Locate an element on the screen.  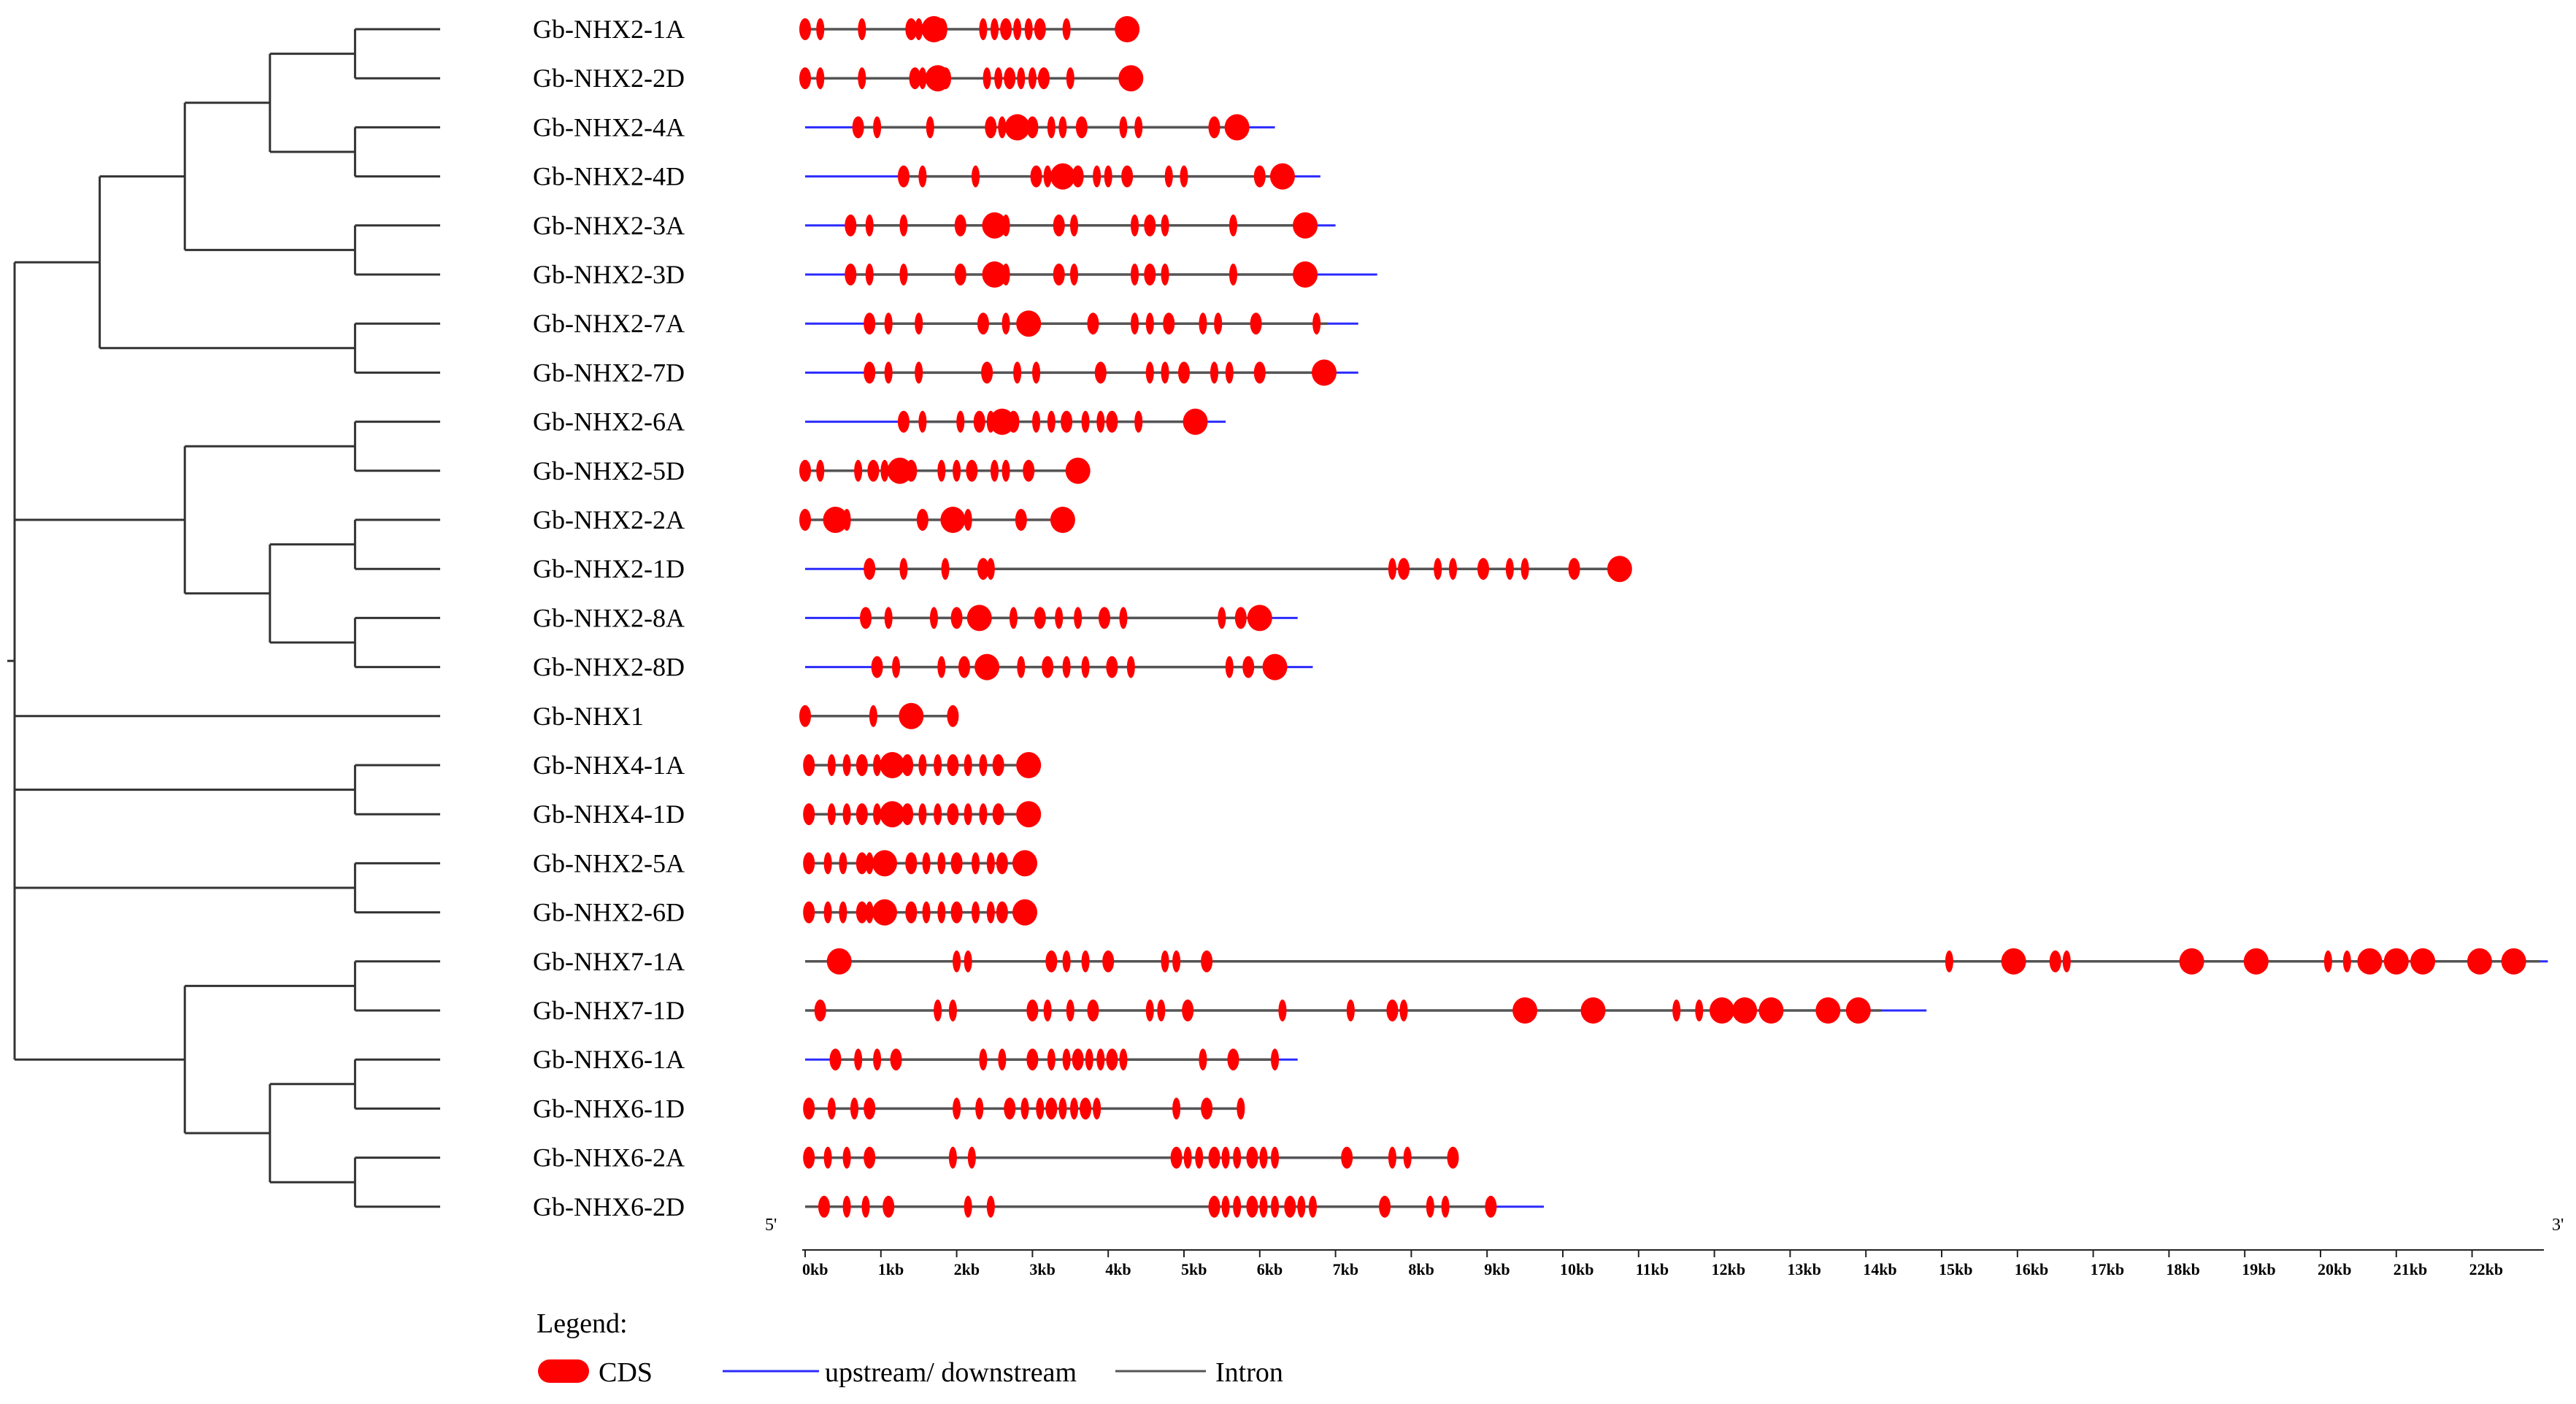
axis-tick-label: 6kb is located at coordinates (1270, 1269).